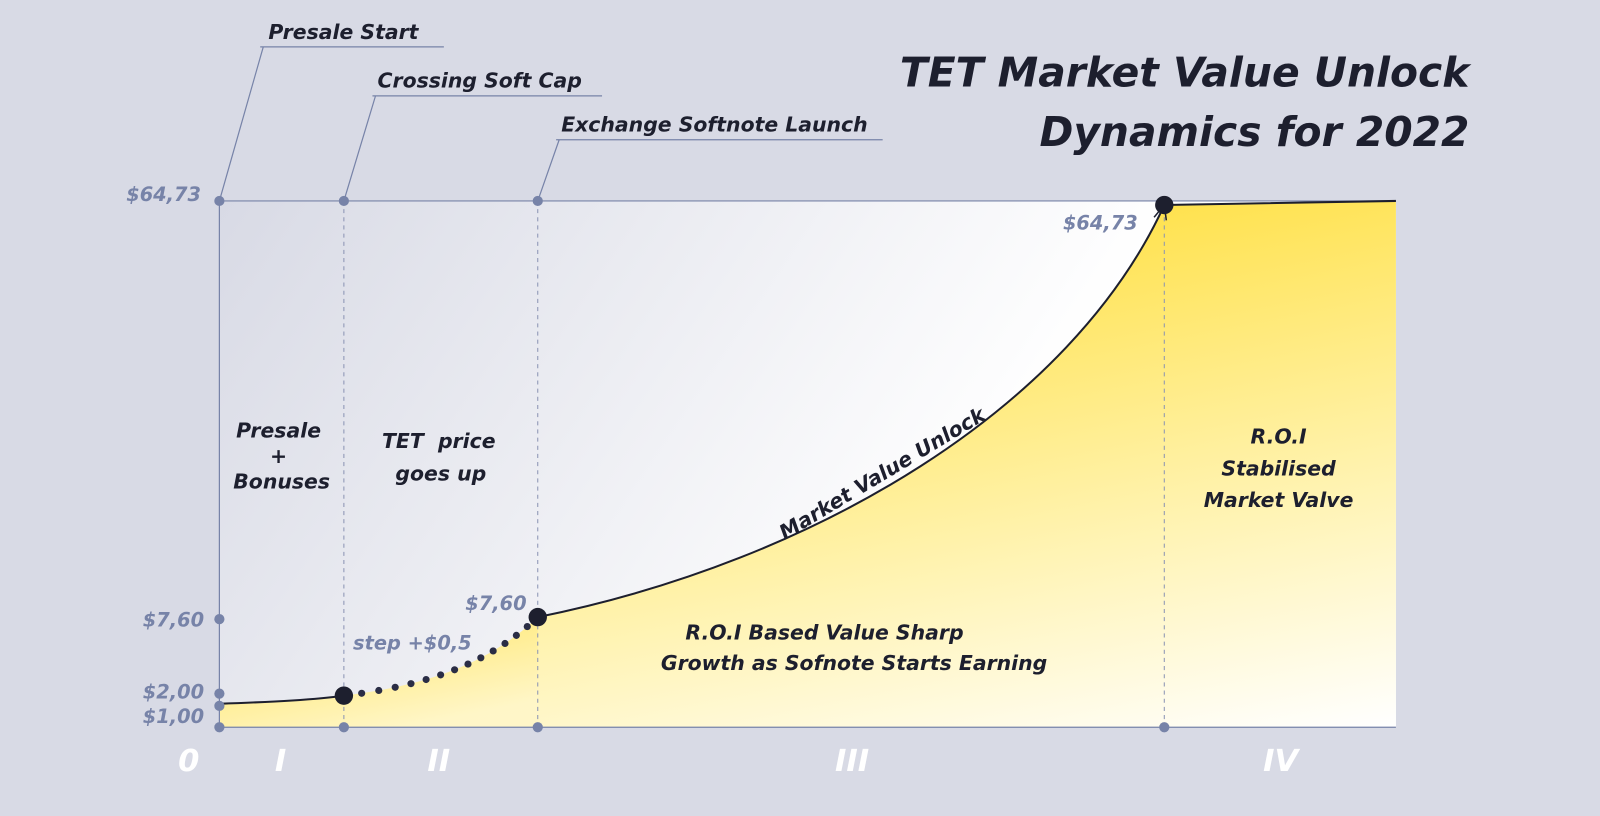 Image resolution: width=1600 pixels, height=816 pixels. Describe the element at coordinates (714, 125) in the screenshot. I see `milestone: Exchange Softnote Launch` at that location.